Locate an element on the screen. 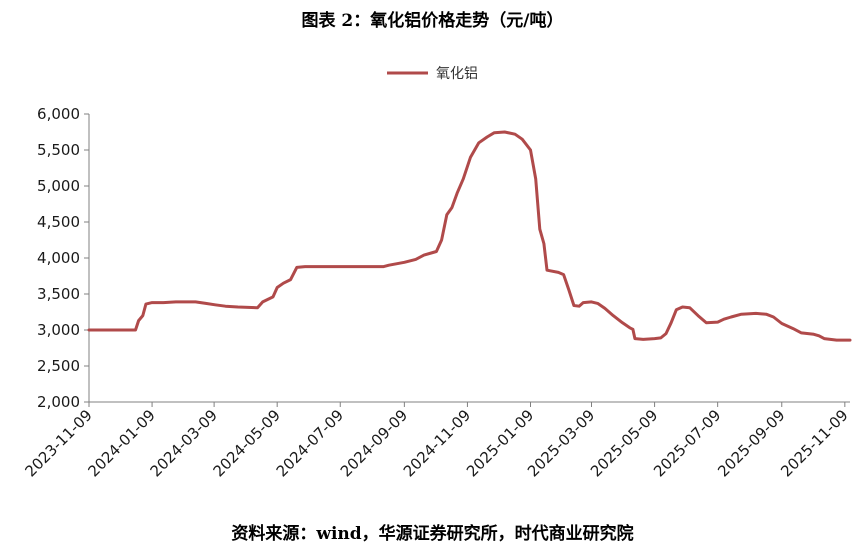 The width and height of the screenshot is (865, 552). y-tick-label: 5,500 is located at coordinates (58, 150).